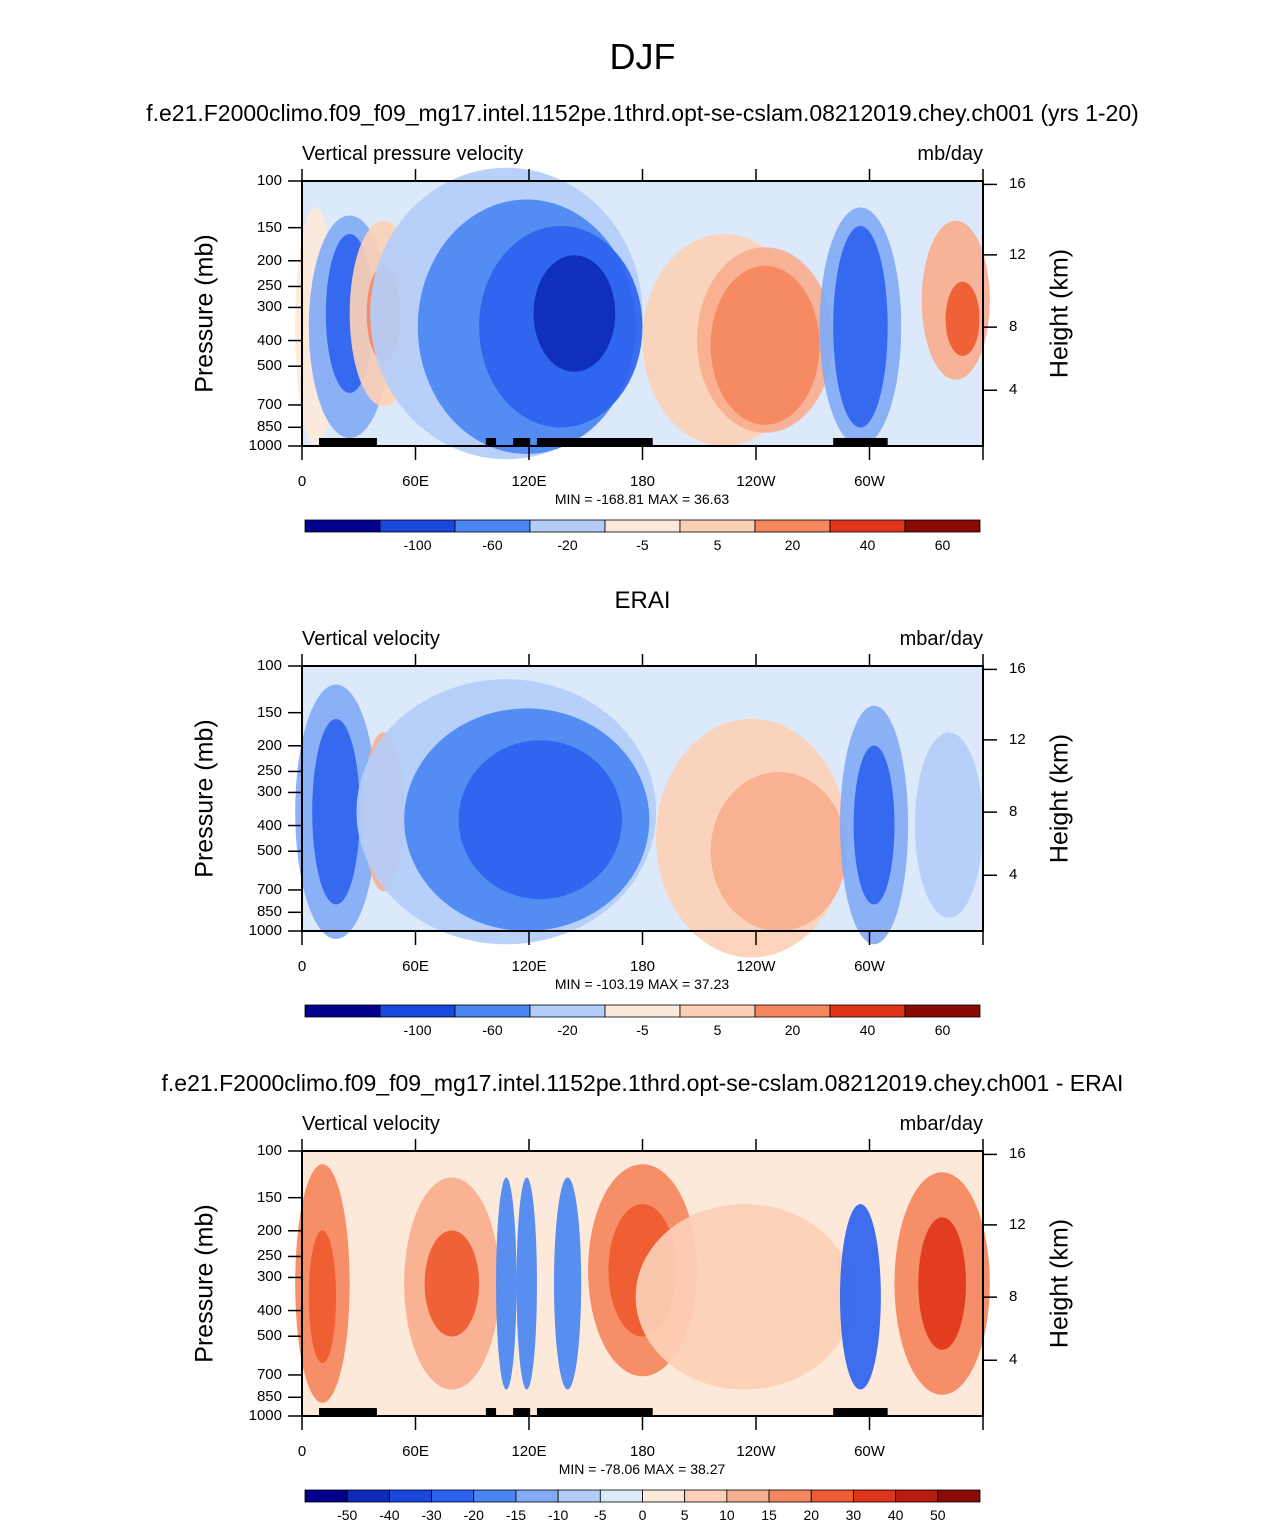 This screenshot has height=1525, width=1285. What do you see at coordinates (769, 1515) in the screenshot?
I see `colorbar-label: 15` at bounding box center [769, 1515].